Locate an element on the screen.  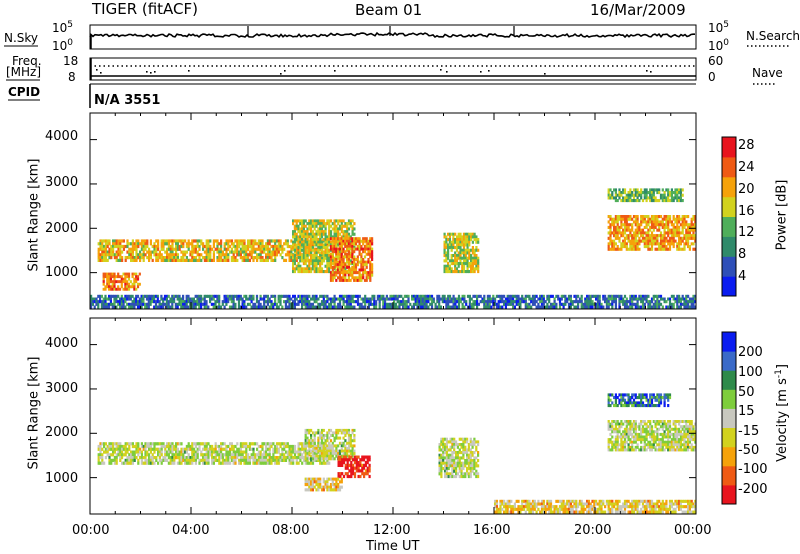
power-cell-r6 is located at coordinates (641, 195).